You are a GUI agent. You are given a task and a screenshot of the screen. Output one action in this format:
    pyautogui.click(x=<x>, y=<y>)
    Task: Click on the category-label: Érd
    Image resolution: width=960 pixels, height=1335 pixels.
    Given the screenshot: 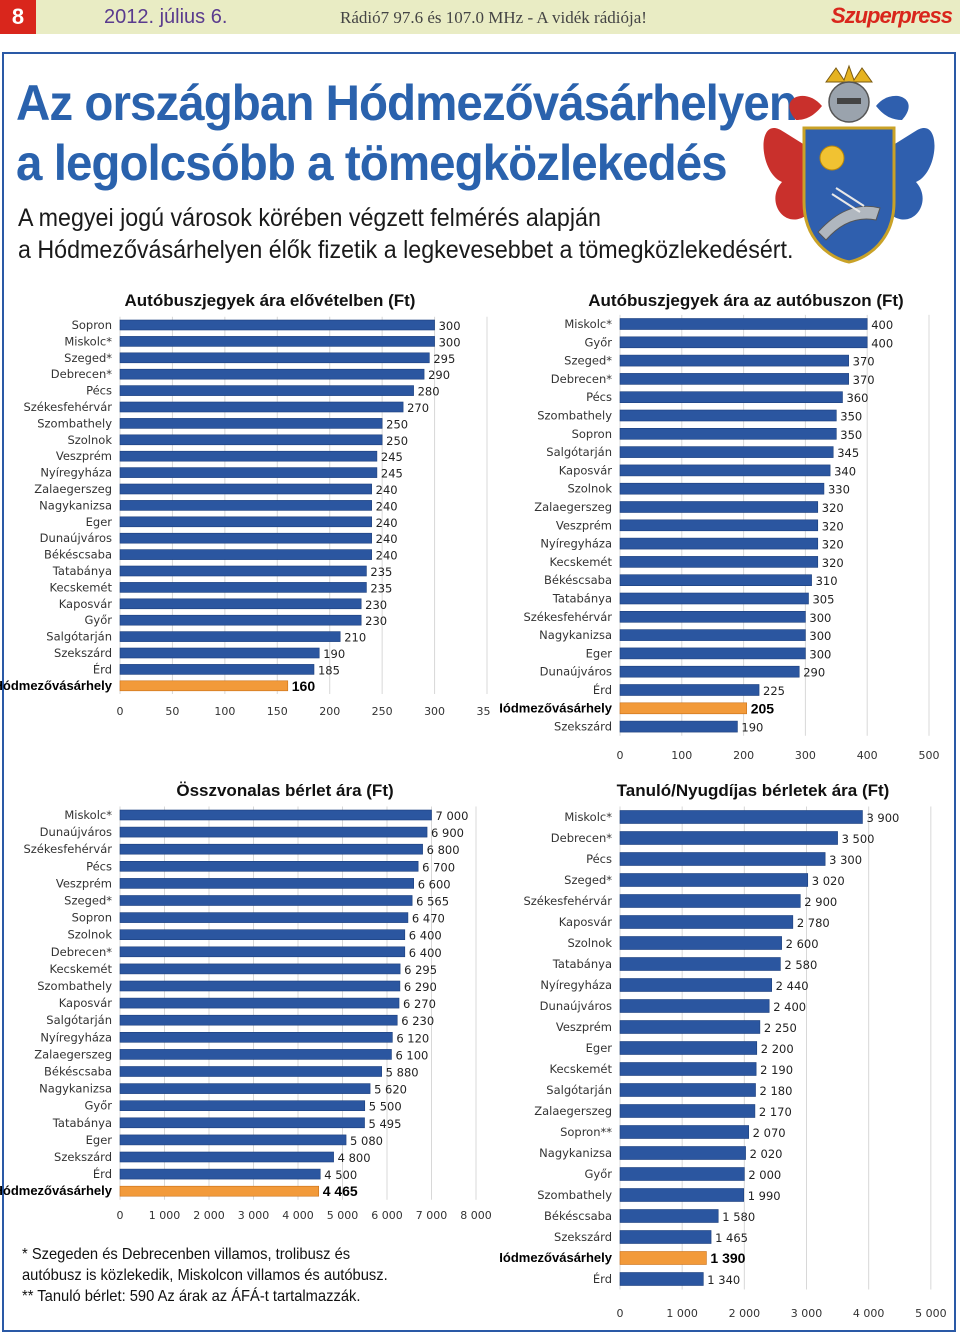 What is the action you would take?
    pyautogui.click(x=602, y=1278)
    